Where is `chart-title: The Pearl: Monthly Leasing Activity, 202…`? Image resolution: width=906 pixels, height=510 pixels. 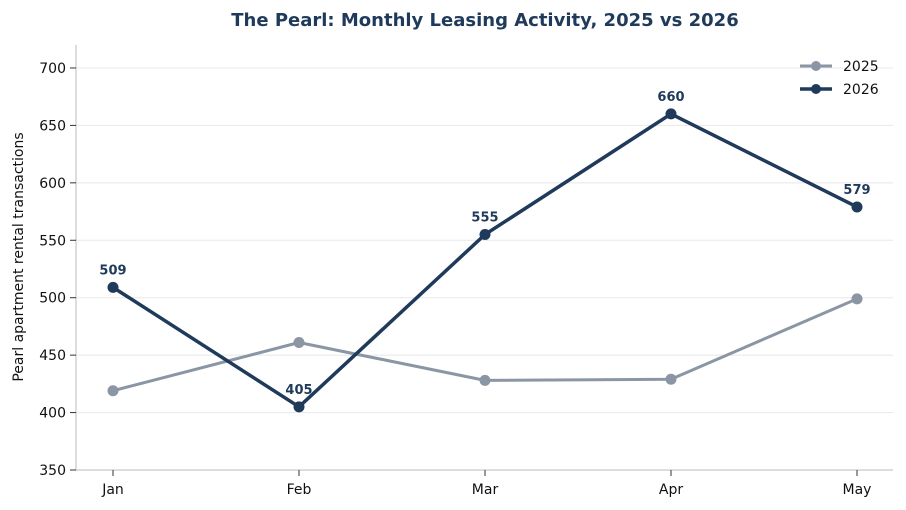
chart-title: The Pearl: Monthly Leasing Activity, 202… is located at coordinates (484, 20).